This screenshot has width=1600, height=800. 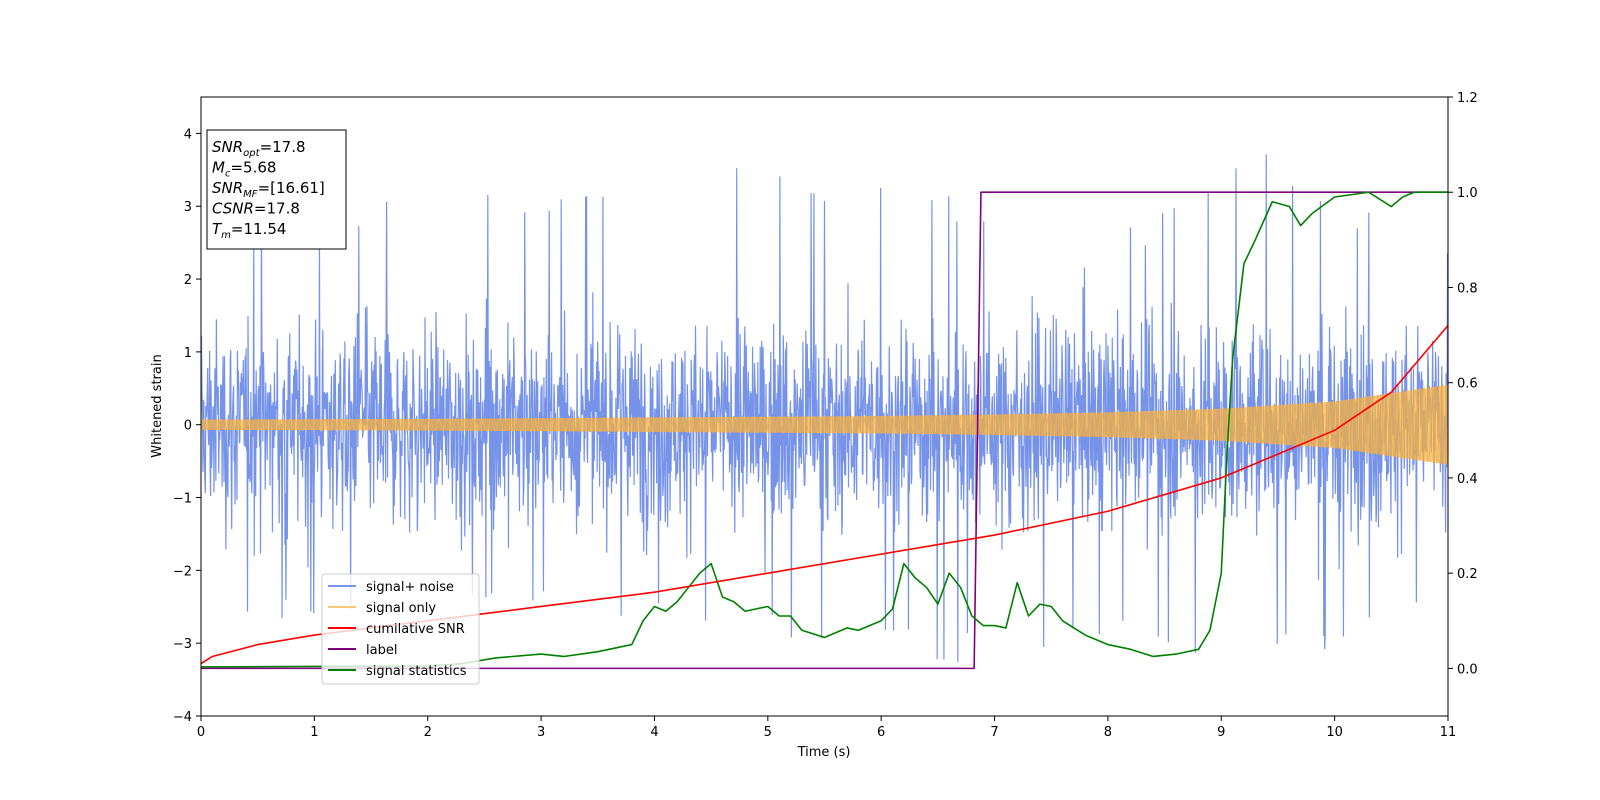 I want to click on y-tick-label: −4, so click(x=182, y=717).